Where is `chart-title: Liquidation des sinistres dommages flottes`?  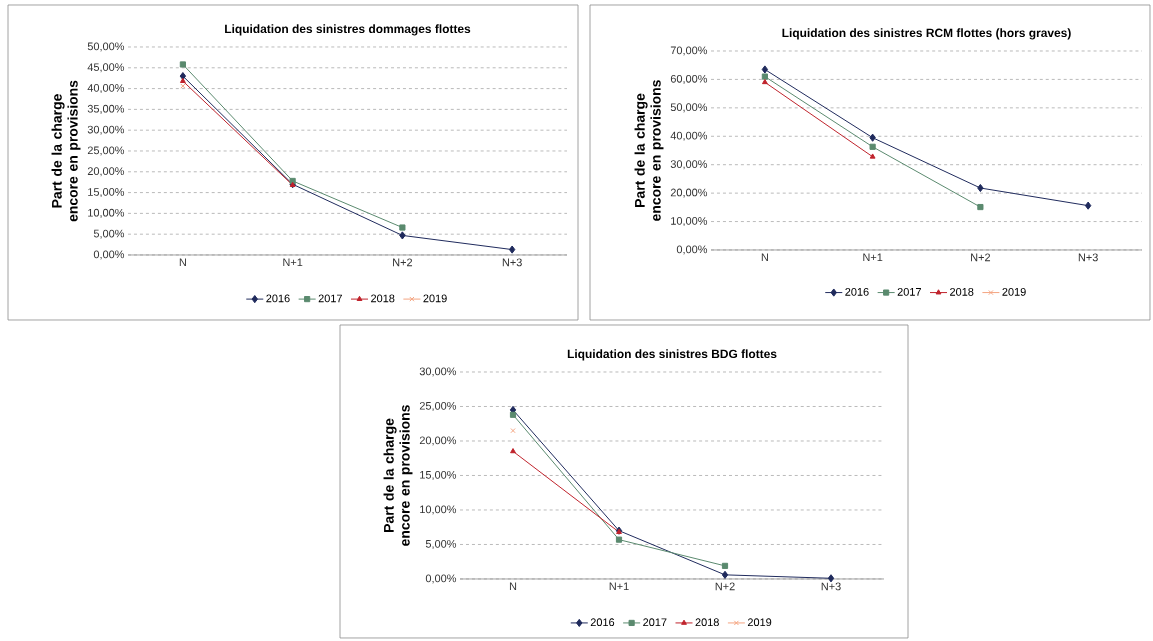
chart-title: Liquidation des sinistres dommages flottes is located at coordinates (348, 30).